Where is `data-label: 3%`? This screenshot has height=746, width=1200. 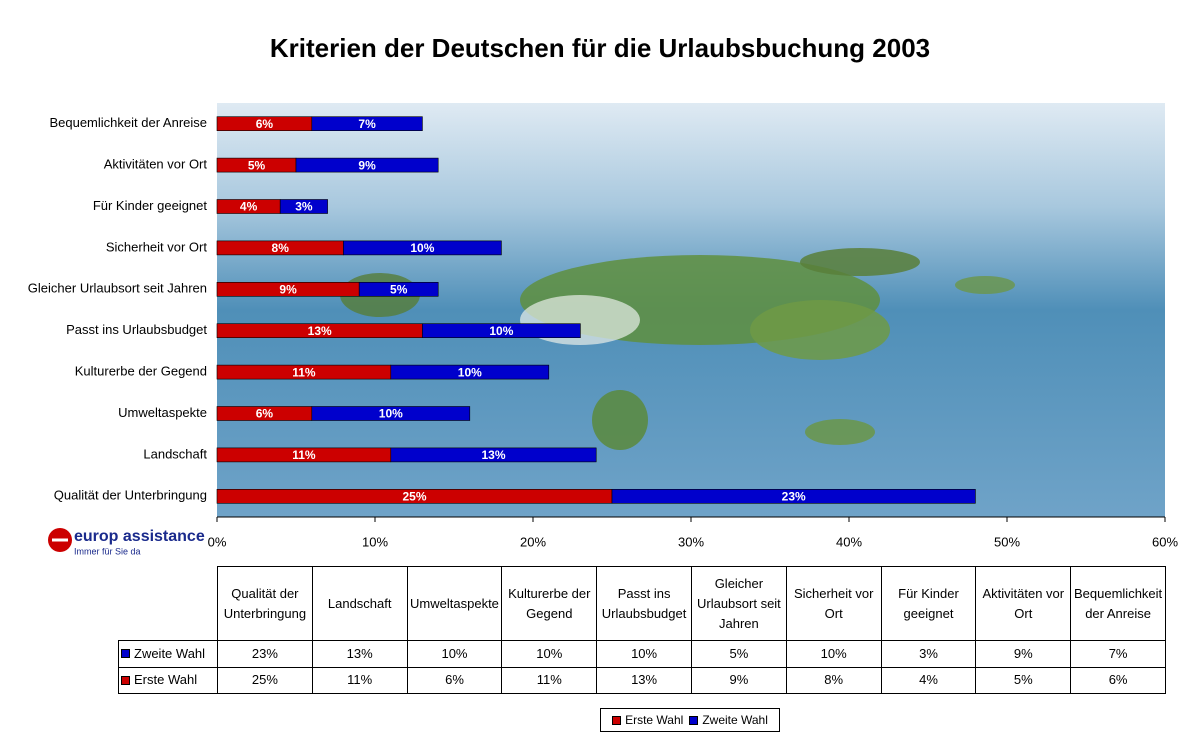 data-label: 3% is located at coordinates (304, 207).